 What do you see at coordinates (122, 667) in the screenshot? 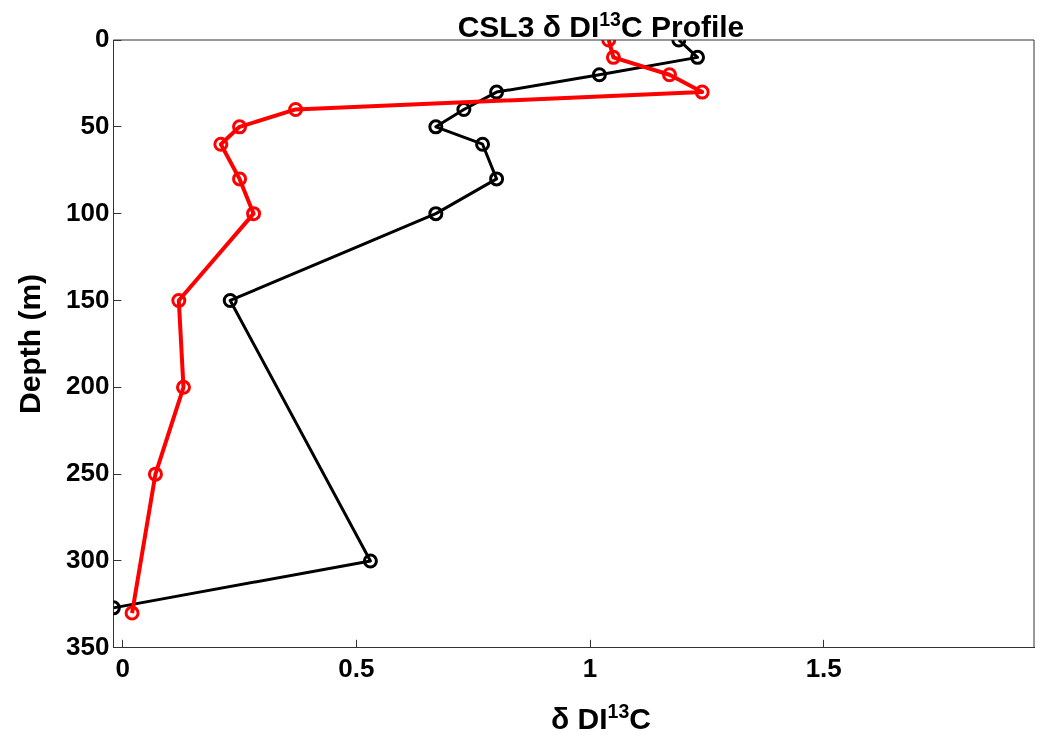
I see `x-tick-label: 0` at bounding box center [122, 667].